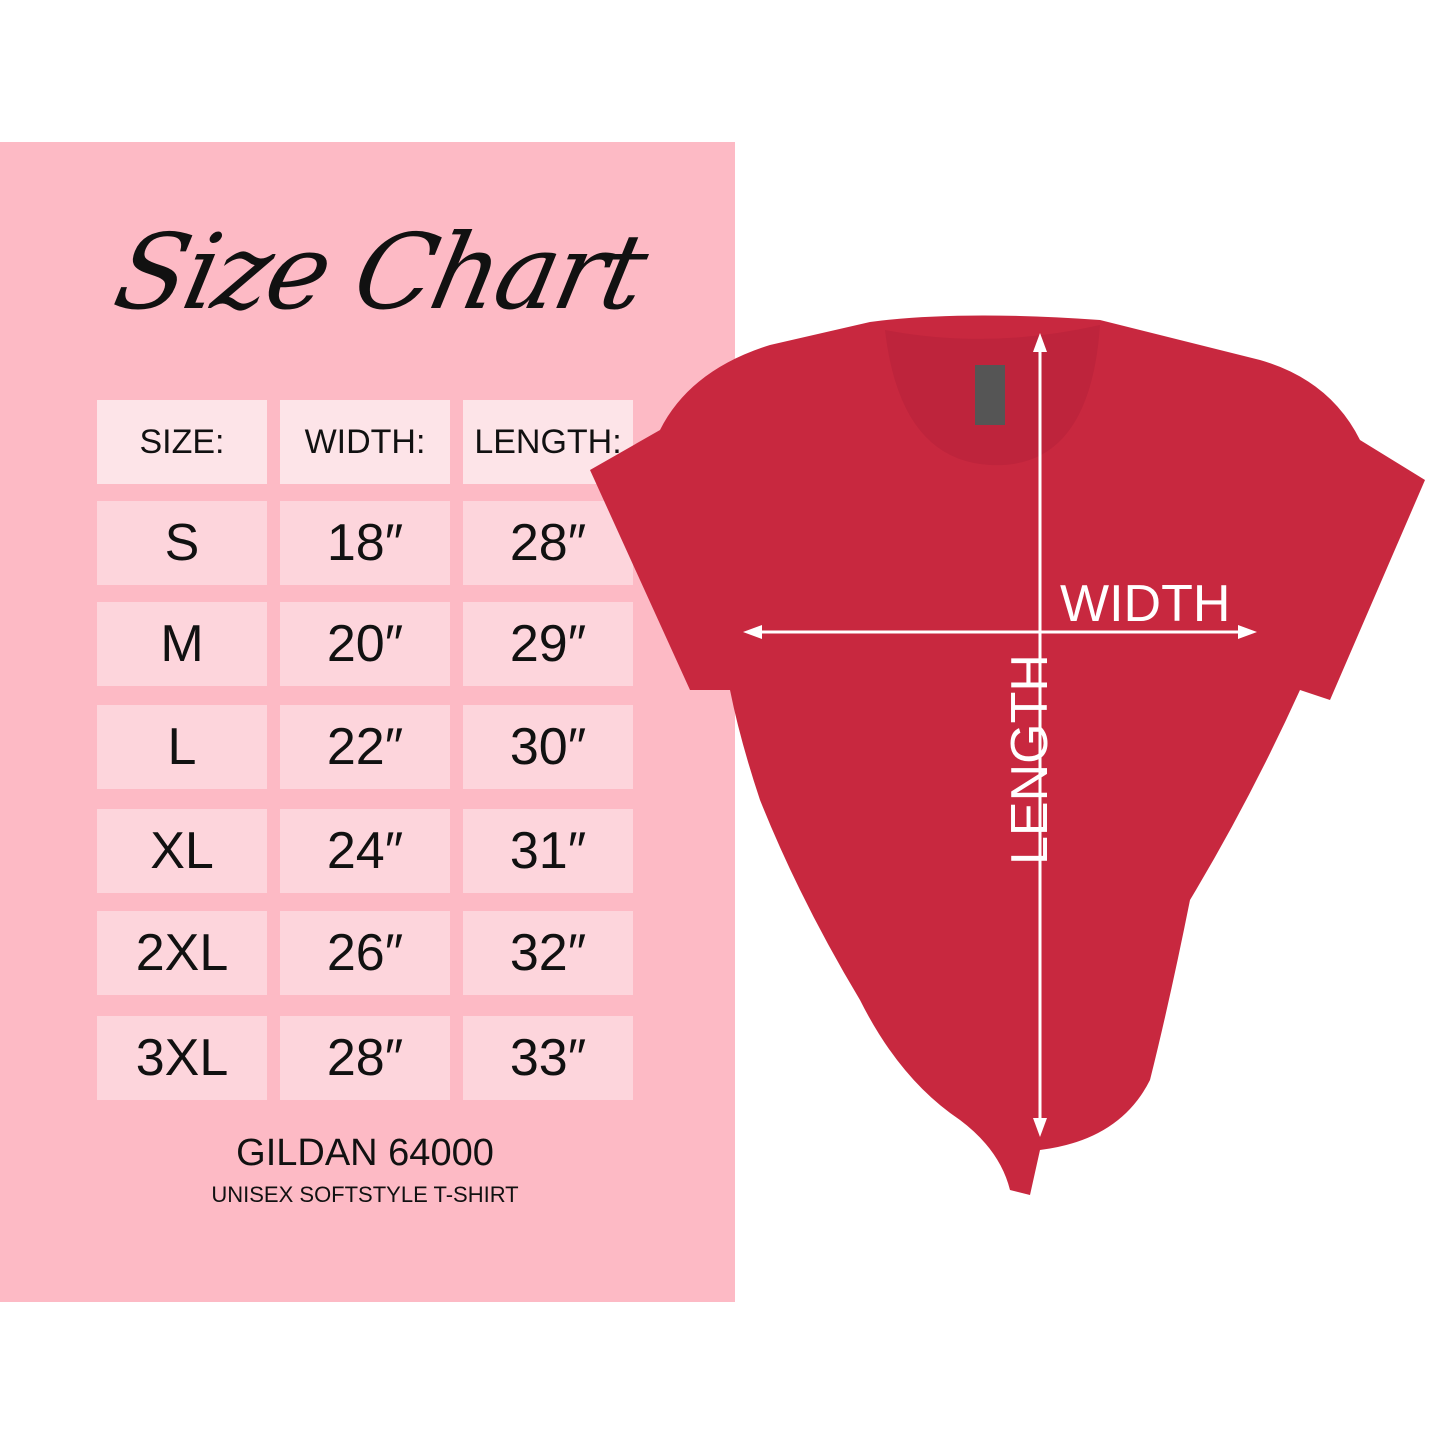 The width and height of the screenshot is (1445, 1445). What do you see at coordinates (182, 543) in the screenshot?
I see `cell-size: S` at bounding box center [182, 543].